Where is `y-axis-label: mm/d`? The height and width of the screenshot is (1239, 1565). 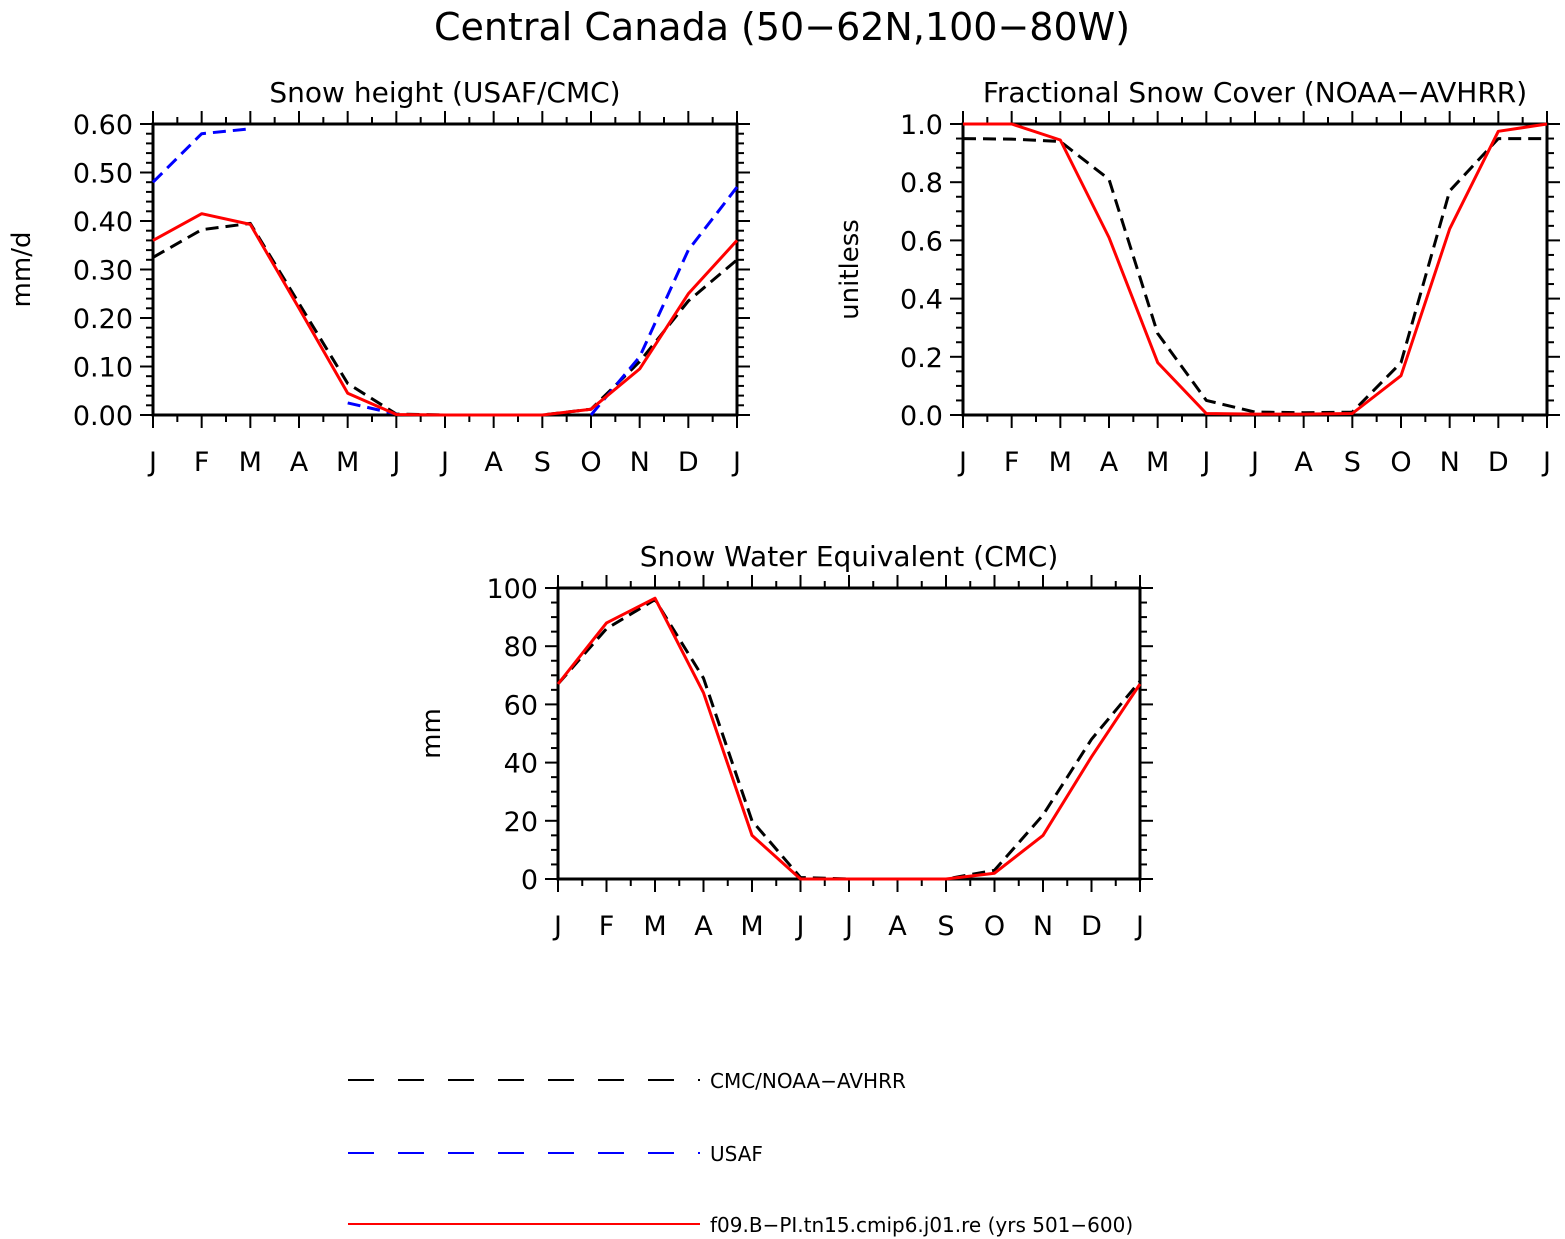 y-axis-label: mm/d is located at coordinates (22, 270).